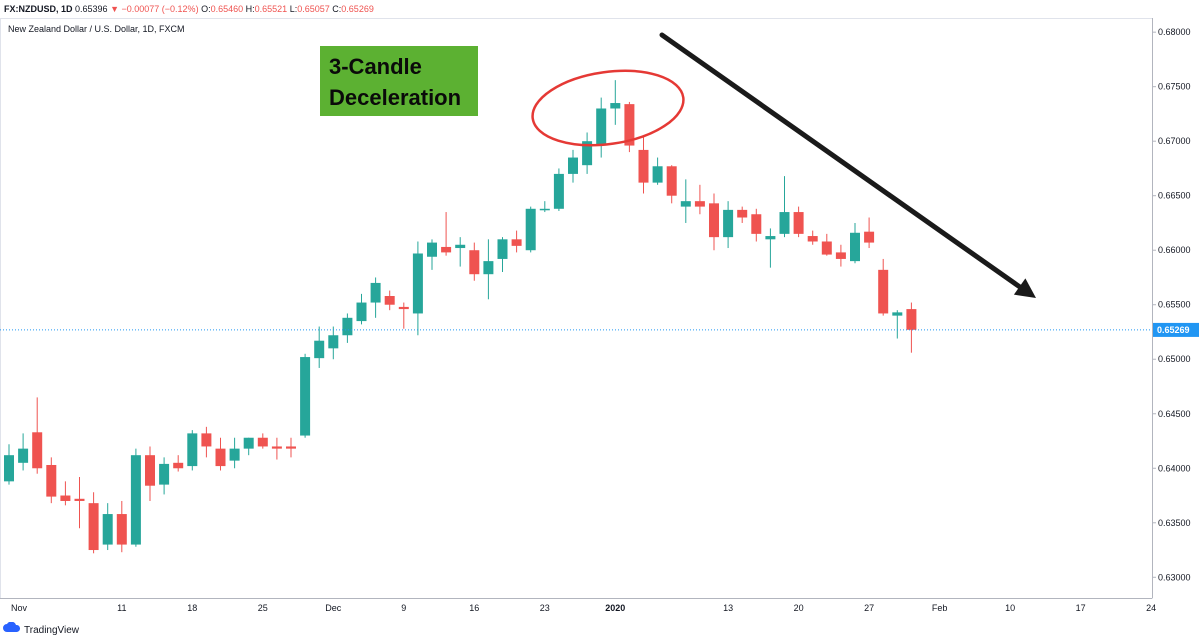  What do you see at coordinates (19, 608) in the screenshot?
I see `x-tick-label: Nov` at bounding box center [19, 608].